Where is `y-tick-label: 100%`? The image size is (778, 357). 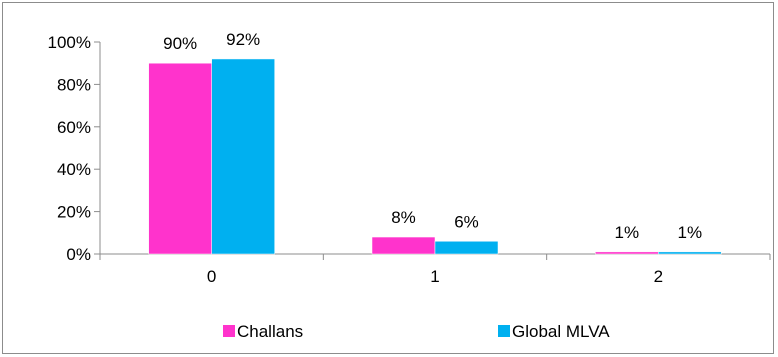 y-tick-label: 100% is located at coordinates (69, 42).